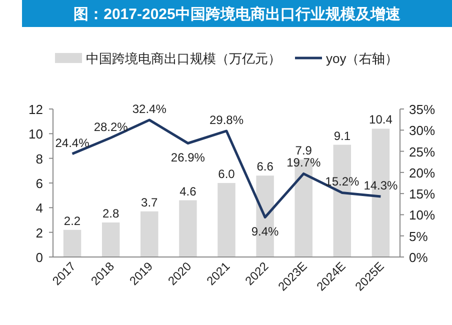 Image resolution: width=452 pixels, height=325 pixels. What do you see at coordinates (418, 236) in the screenshot?
I see `y2-tick-label: 5%` at bounding box center [418, 236].